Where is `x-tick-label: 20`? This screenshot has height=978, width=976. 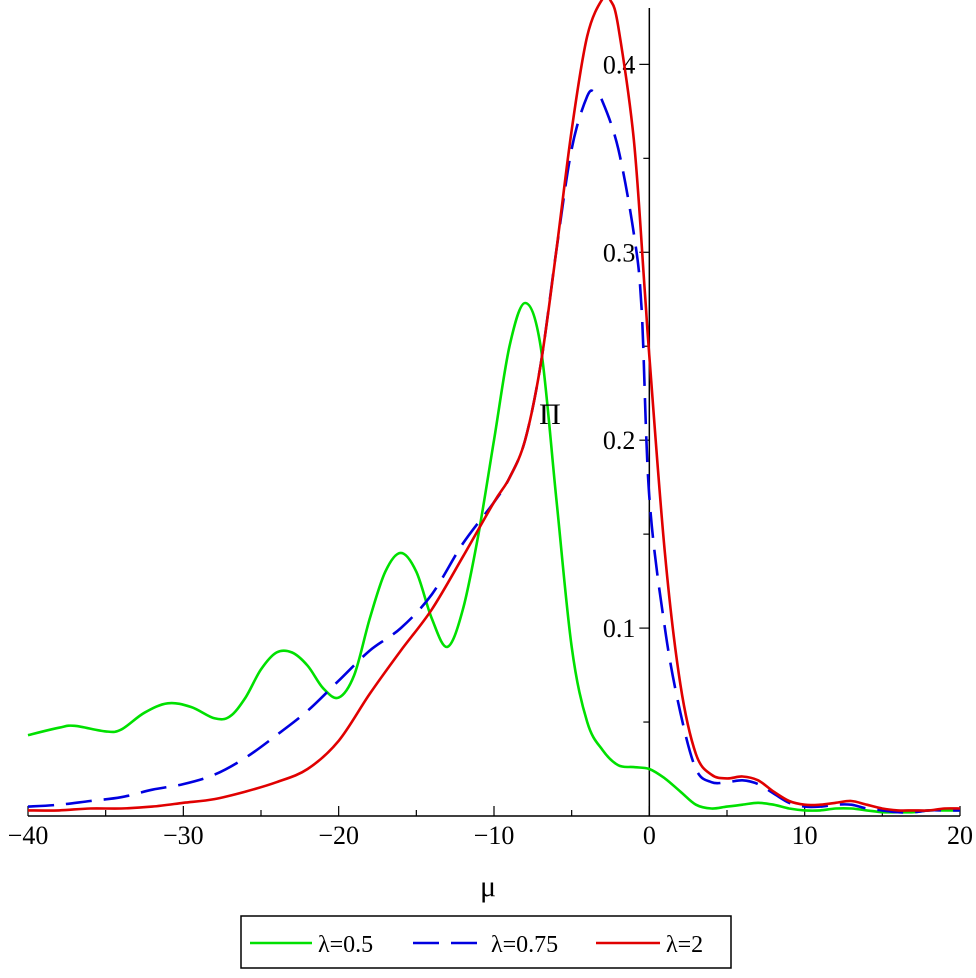
x-tick-label: 20 is located at coordinates (960, 835).